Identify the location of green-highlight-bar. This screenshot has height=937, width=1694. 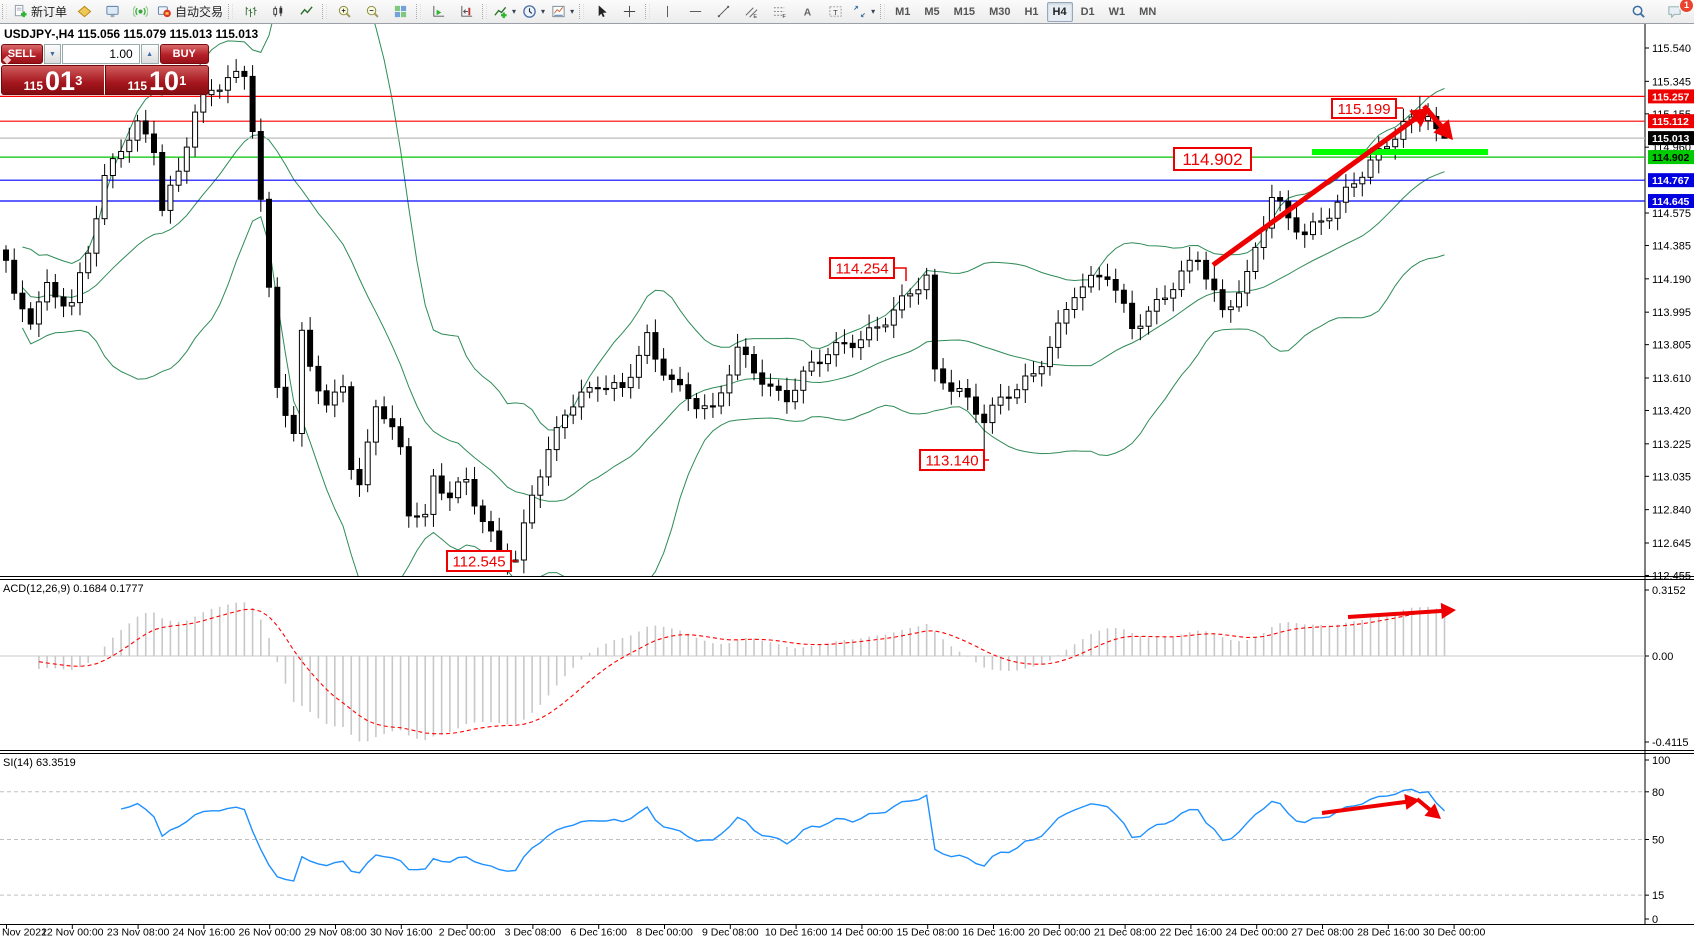
(1400, 152).